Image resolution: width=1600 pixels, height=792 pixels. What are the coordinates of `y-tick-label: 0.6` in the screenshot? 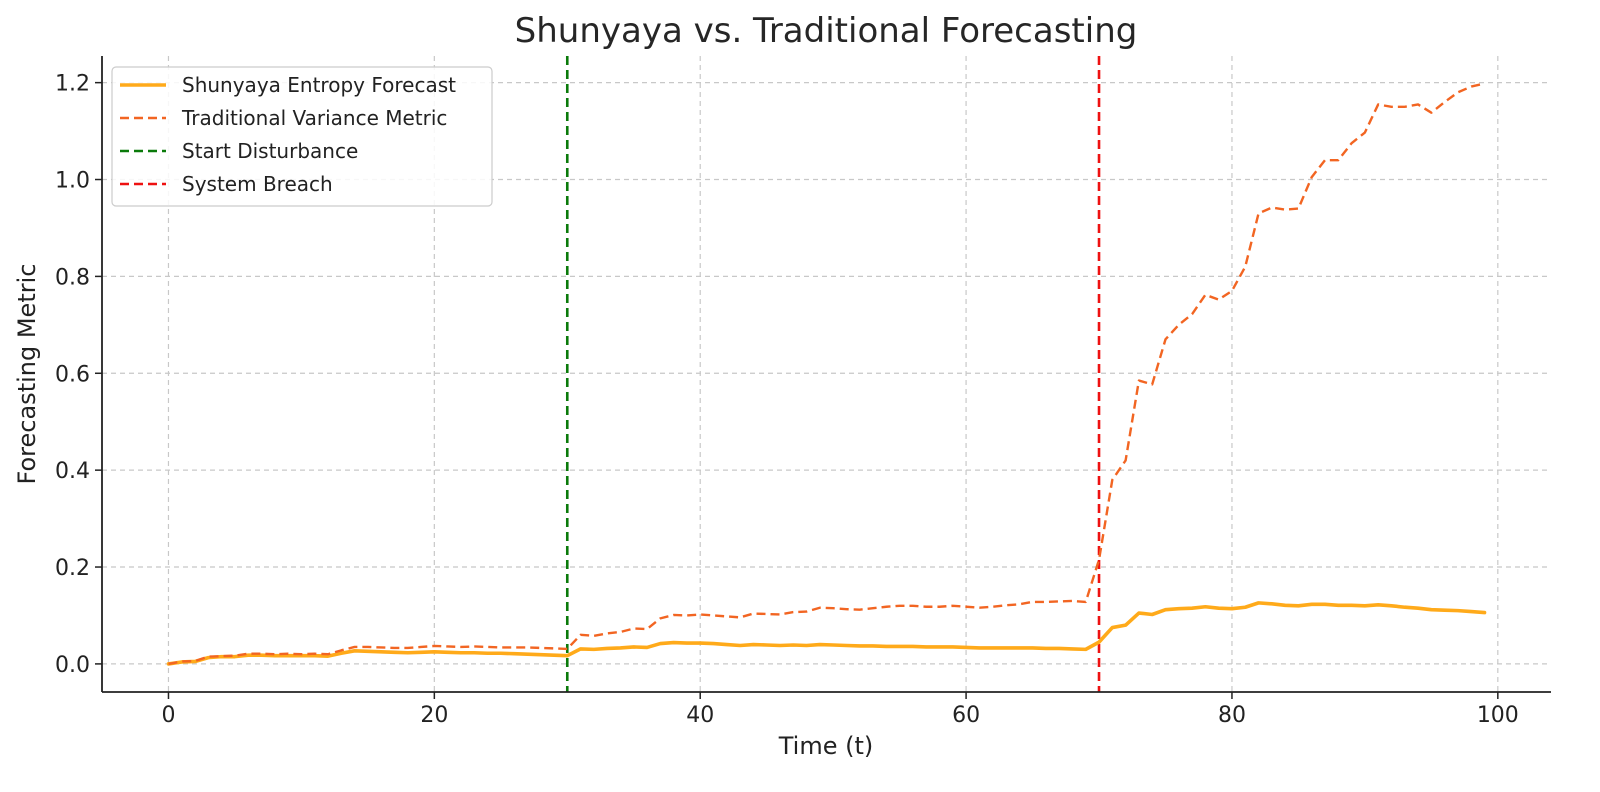 It's located at (72, 374).